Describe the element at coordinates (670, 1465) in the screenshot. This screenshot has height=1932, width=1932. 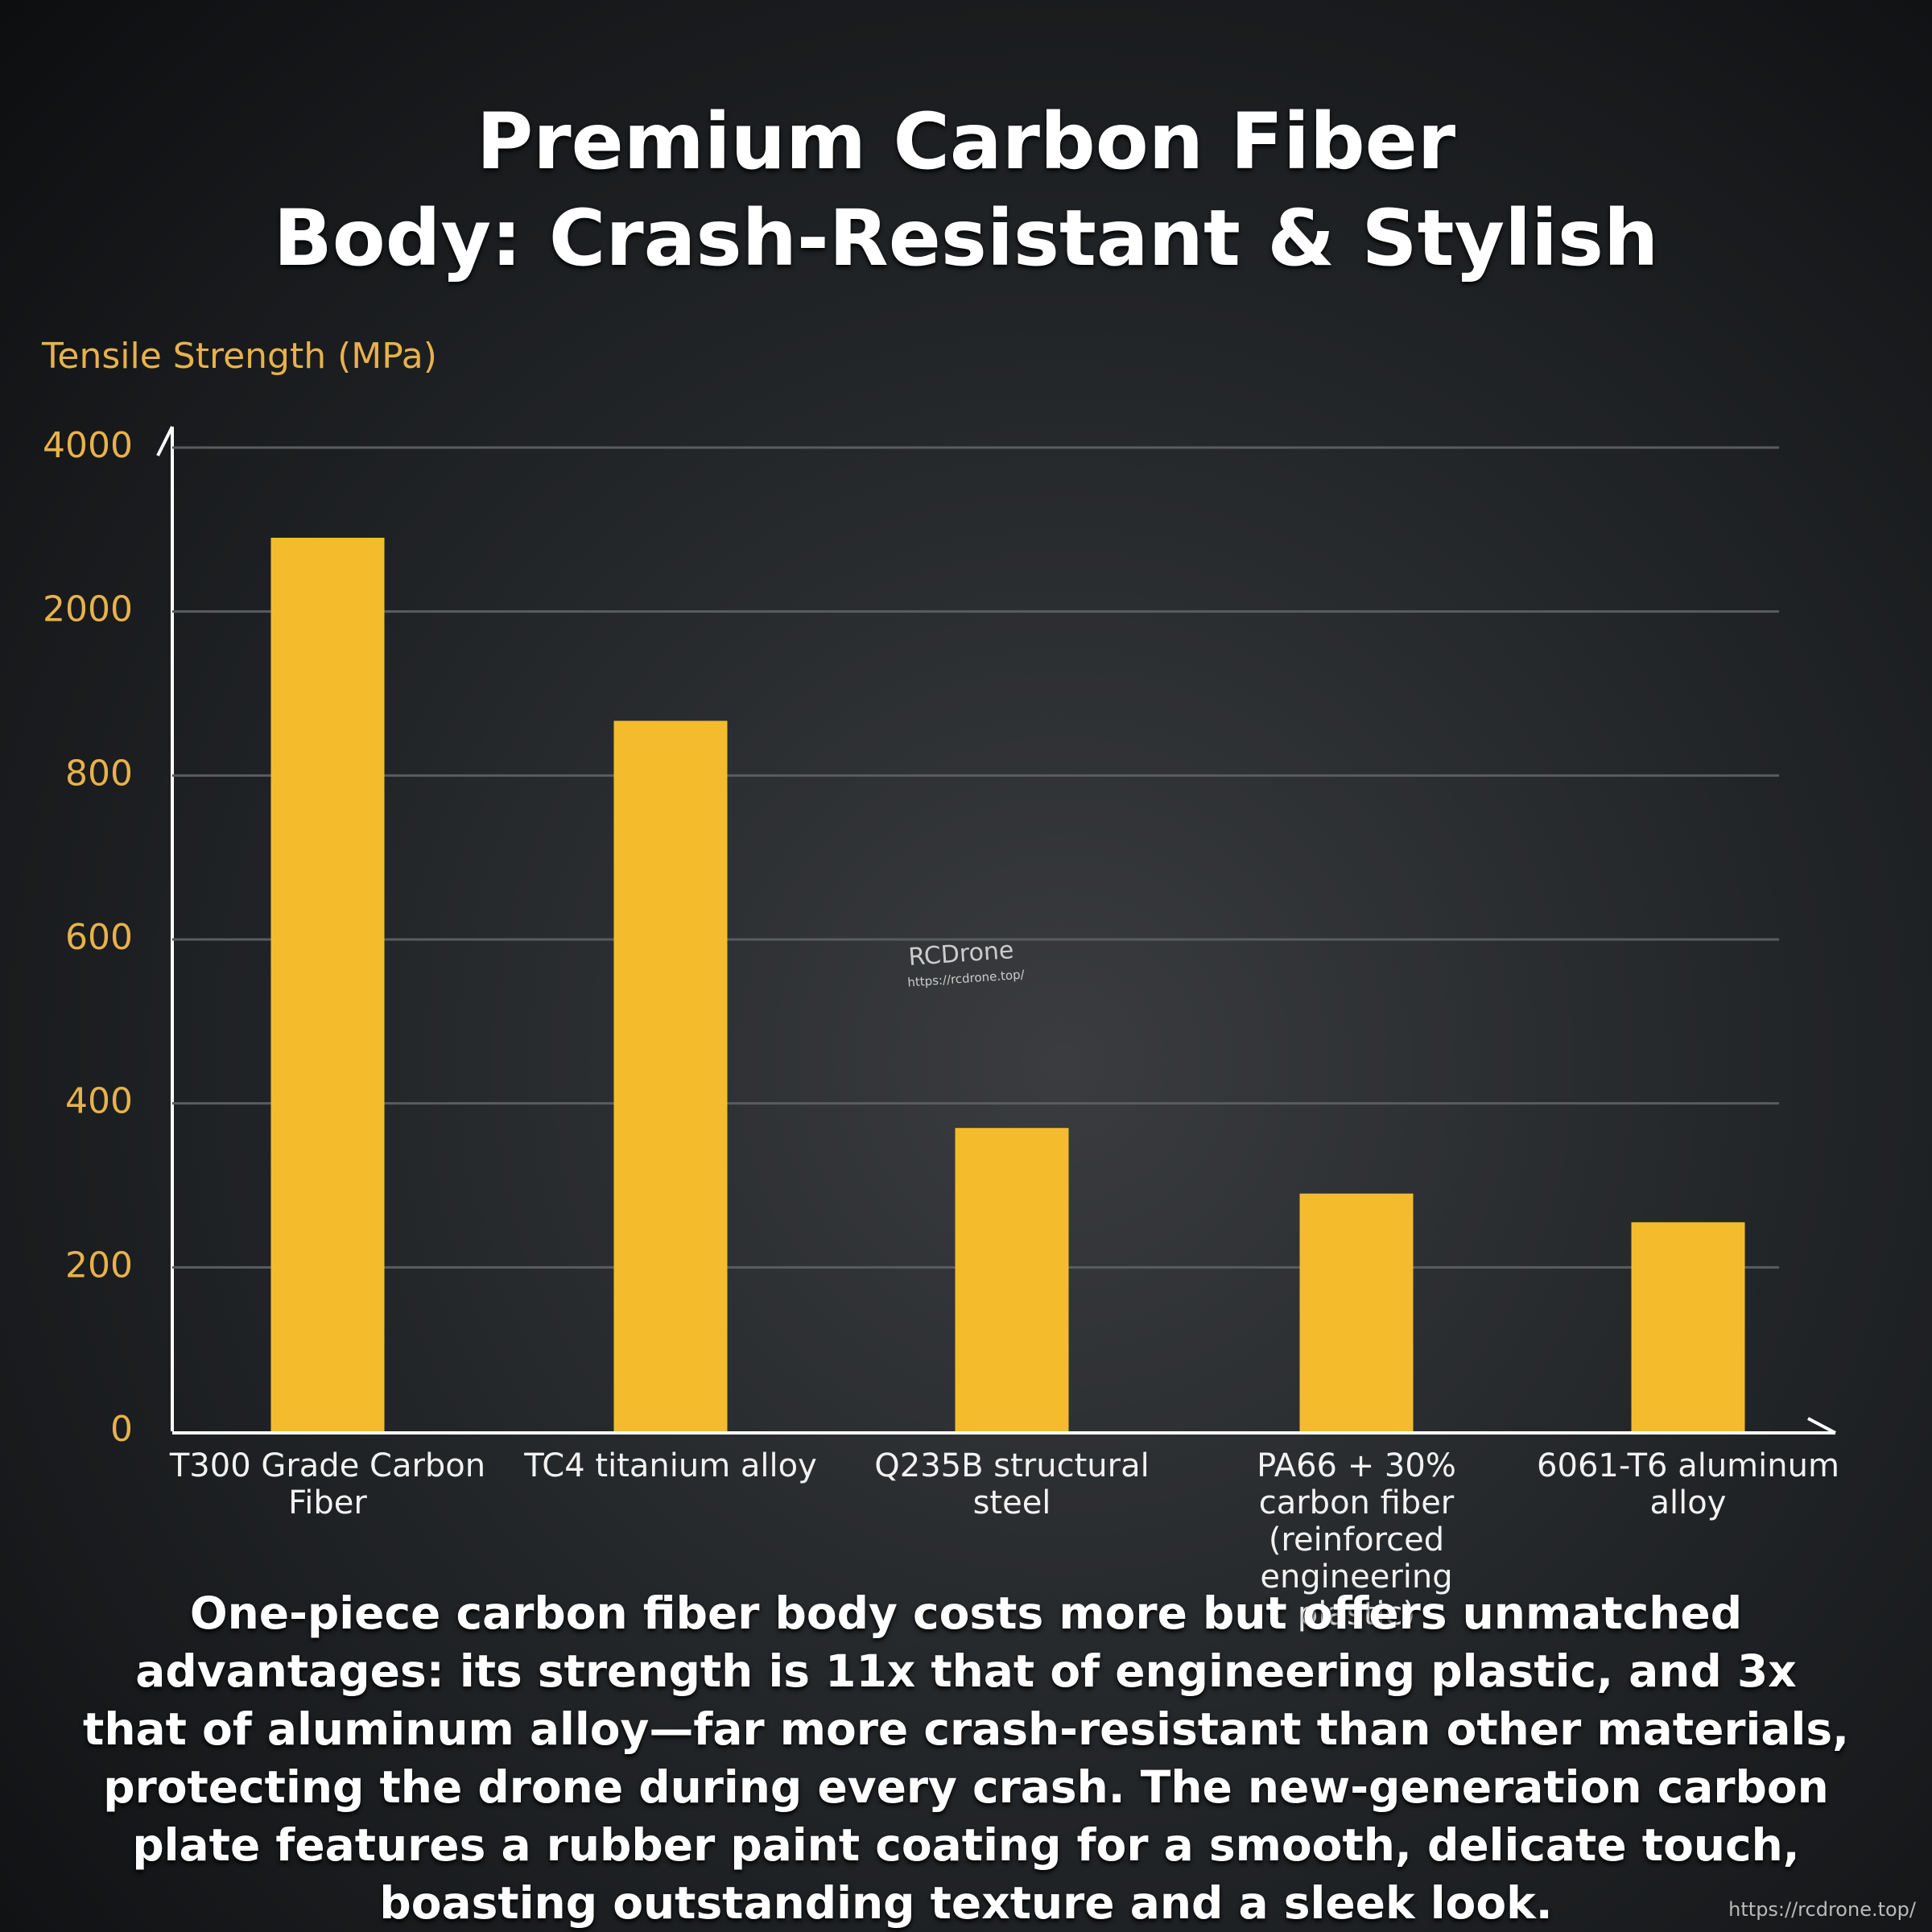
I see `x-tick-label: TC4 titanium alloy` at that location.